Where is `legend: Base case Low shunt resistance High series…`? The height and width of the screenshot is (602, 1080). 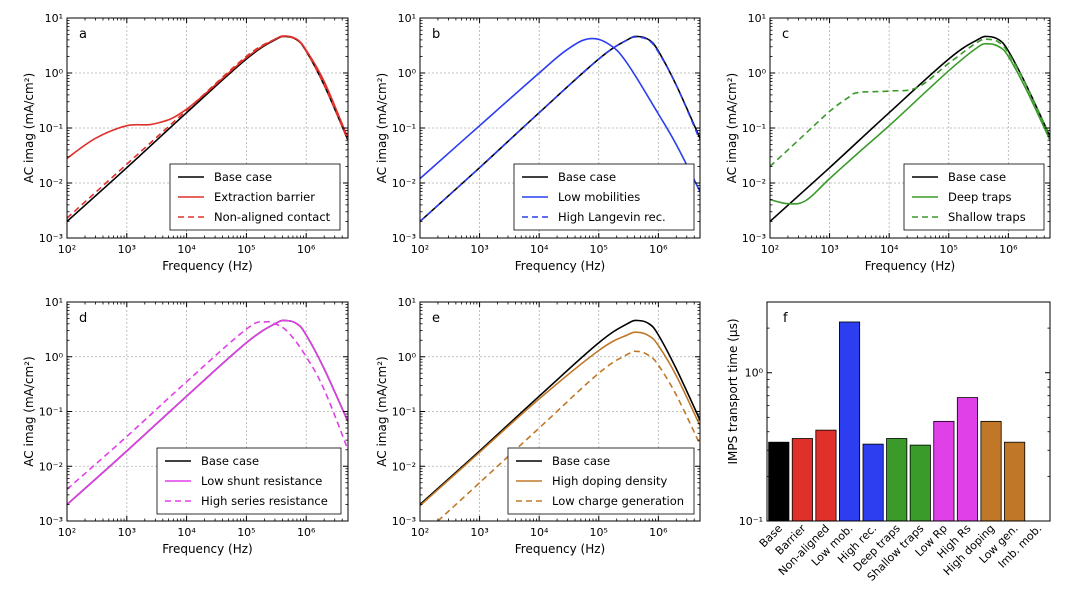 legend: Base case Low shunt resistance High series… is located at coordinates (249, 481).